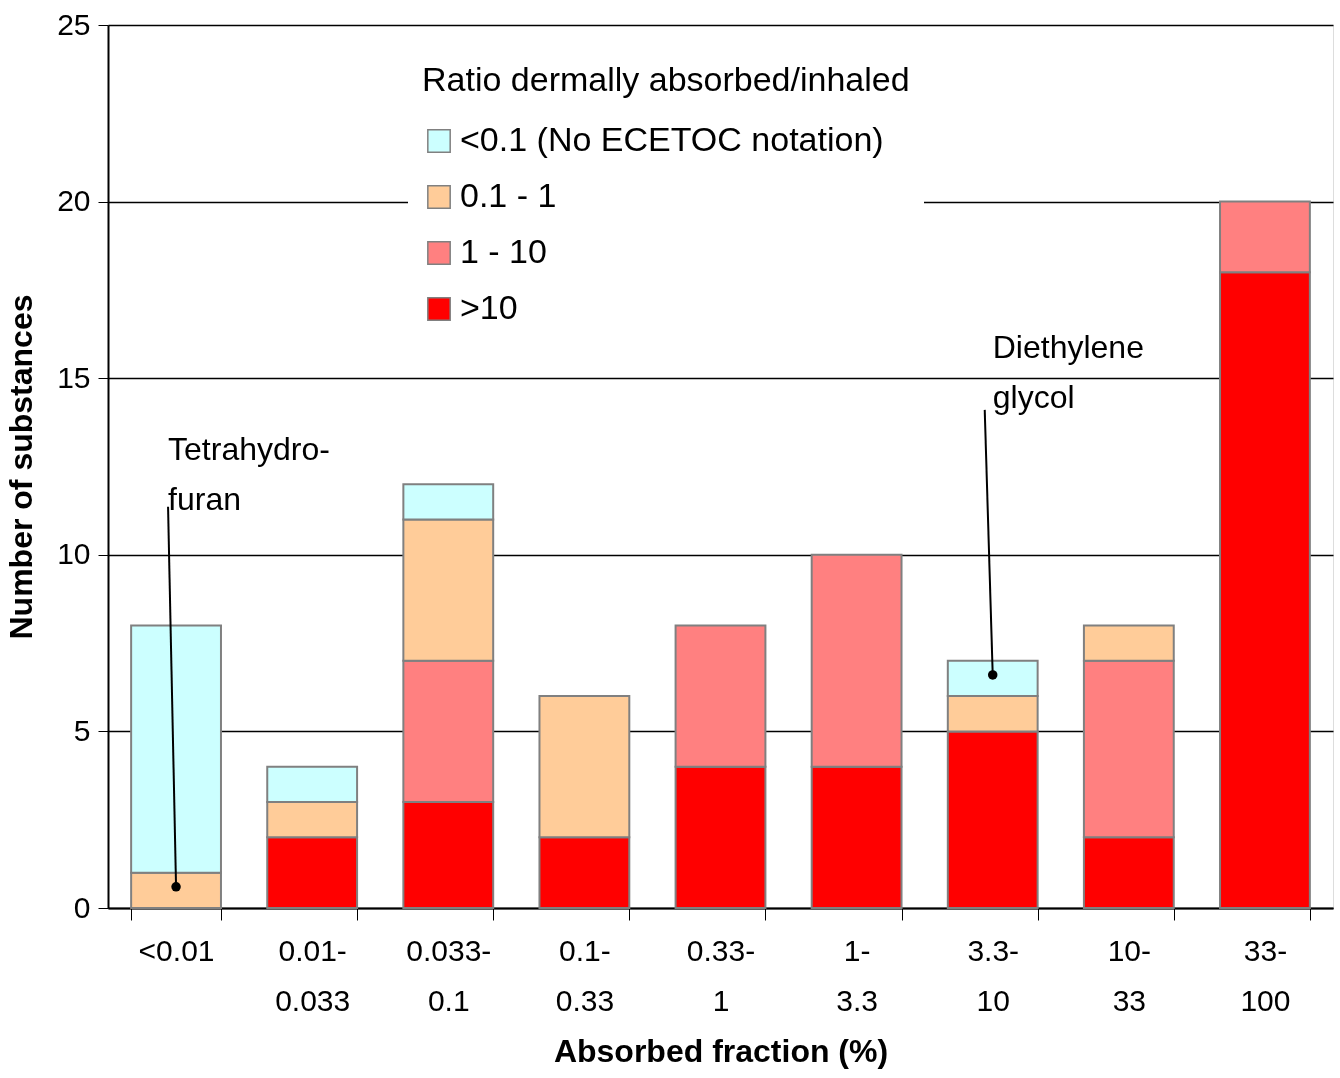 The height and width of the screenshot is (1078, 1340). Describe the element at coordinates (721, 975) in the screenshot. I see `x-tick-label: 0.33- 1` at that location.